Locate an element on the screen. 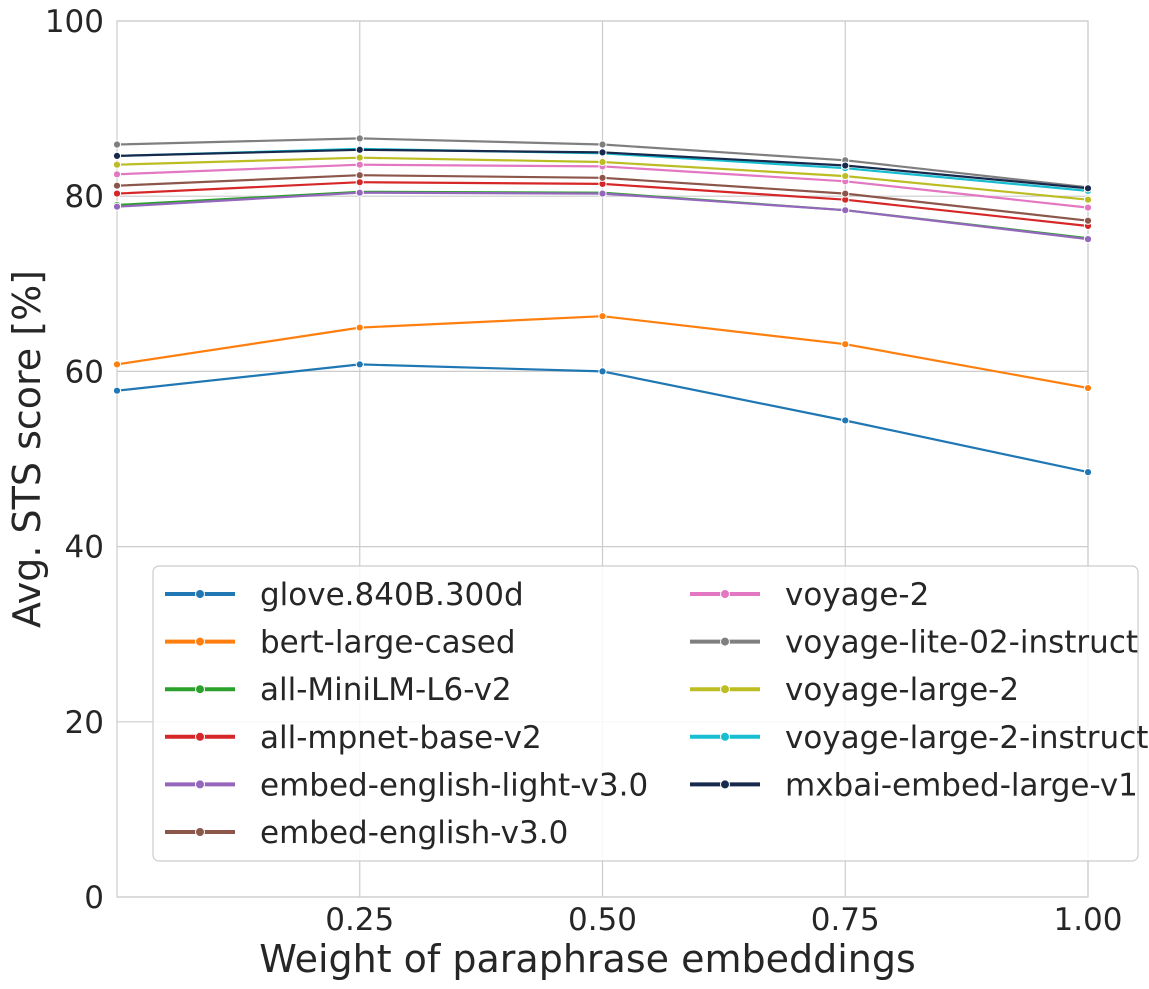 The image size is (1149, 989). series-glove.840B.300d is located at coordinates (602, 418).